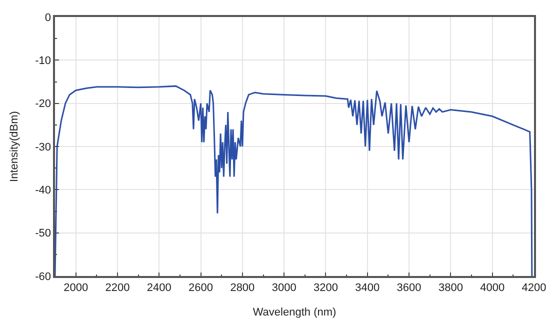 The height and width of the screenshot is (329, 558). Describe the element at coordinates (534, 288) in the screenshot. I see `x-tick-label: 4200` at that location.